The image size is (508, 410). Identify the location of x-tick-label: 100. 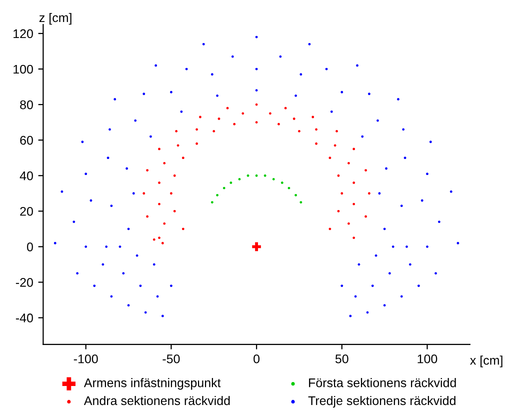
(428, 359).